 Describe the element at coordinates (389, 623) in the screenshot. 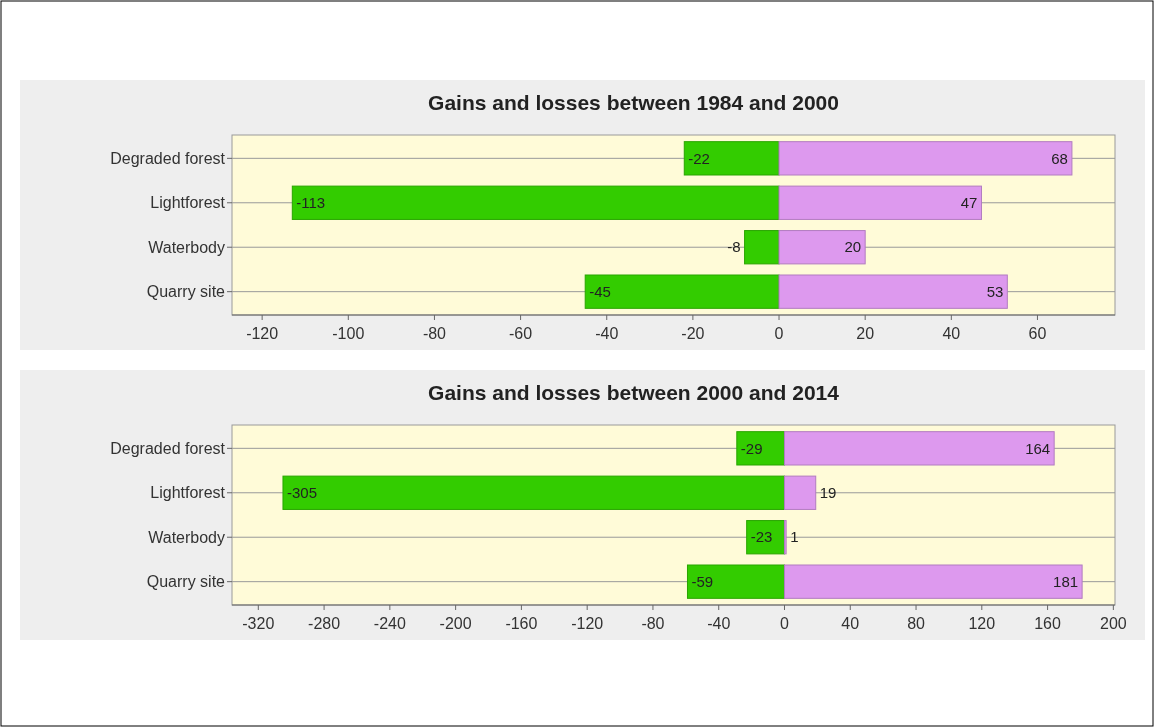

I see `x-tick-label: -240` at that location.